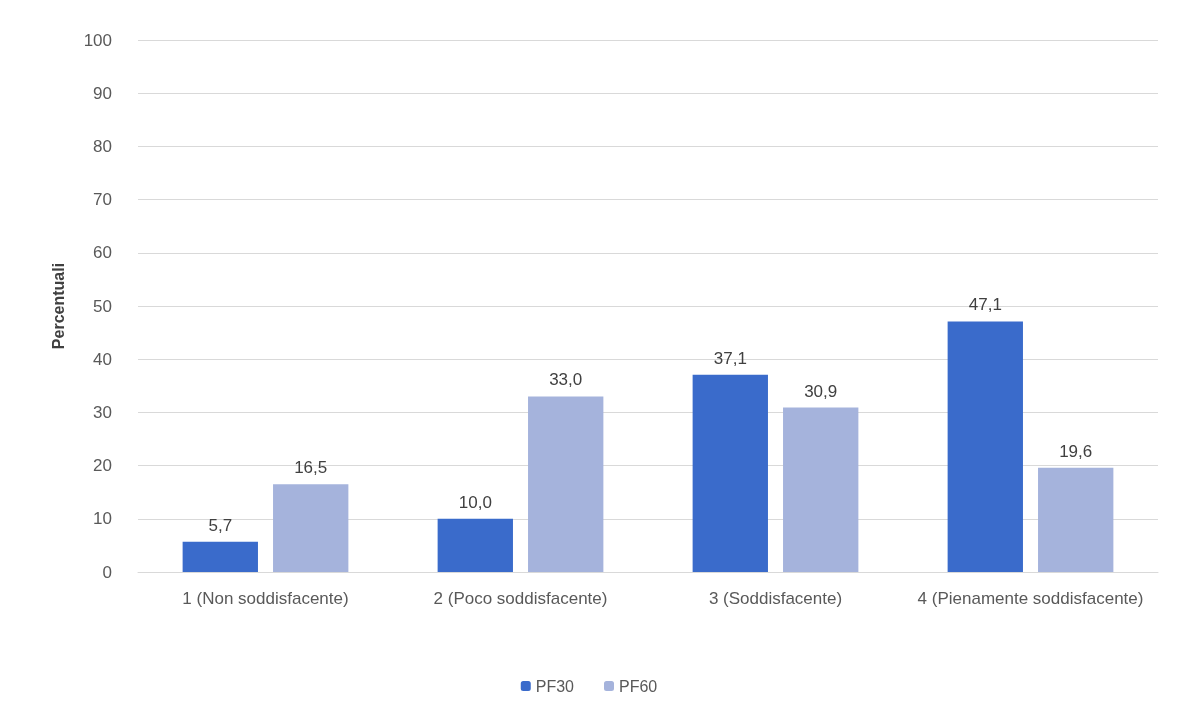 This screenshot has height=717, width=1178. What do you see at coordinates (821, 391) in the screenshot?
I see `data-label: 30,9` at bounding box center [821, 391].